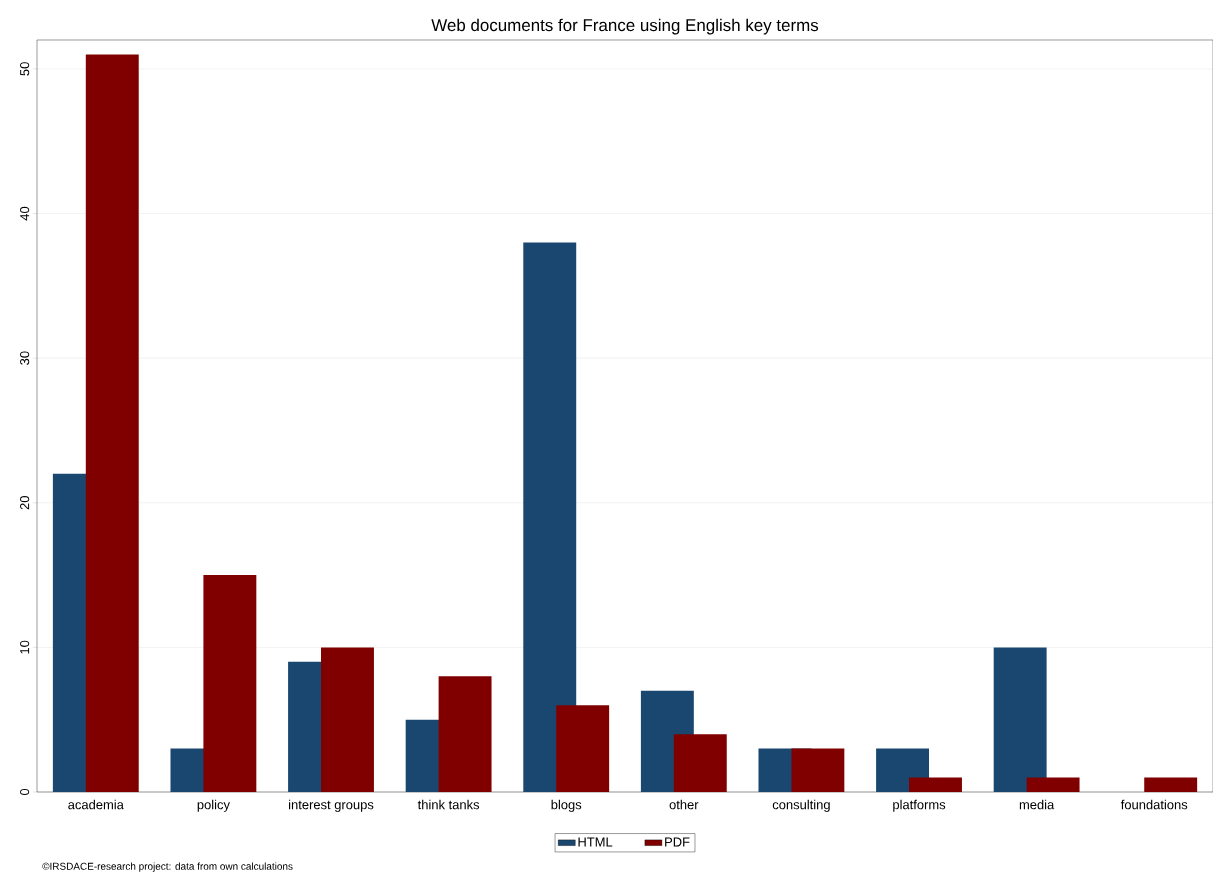 Image resolution: width=1213 pixels, height=873 pixels. Describe the element at coordinates (167, 867) in the screenshot. I see `text: ©IRSDACE-research project: data from own calculations` at that location.